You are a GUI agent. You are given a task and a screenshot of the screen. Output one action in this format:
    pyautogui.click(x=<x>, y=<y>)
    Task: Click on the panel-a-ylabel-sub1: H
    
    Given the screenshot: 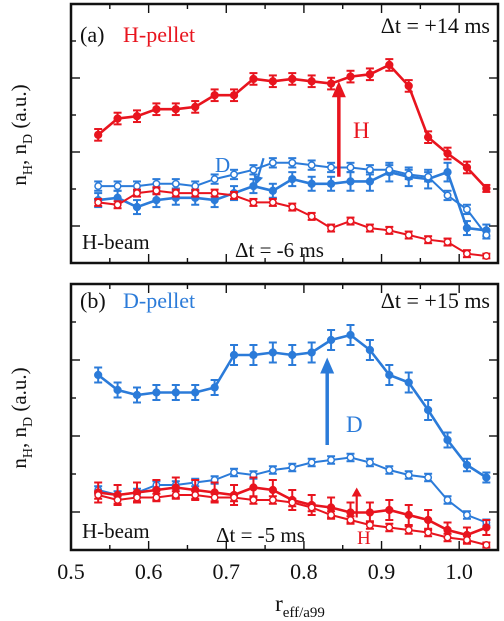 What is the action you would take?
    pyautogui.click(x=28, y=170)
    